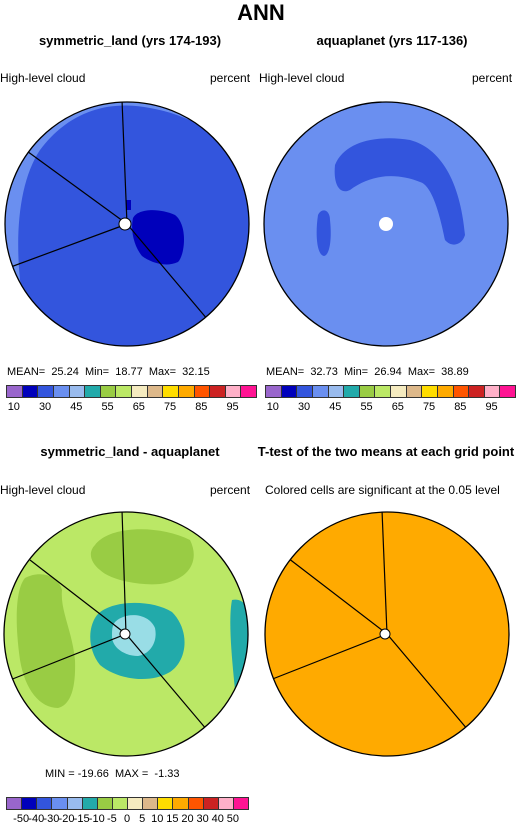  What do you see at coordinates (202, 819) in the screenshot?
I see `colorbar-tick-label: 30` at bounding box center [202, 819].